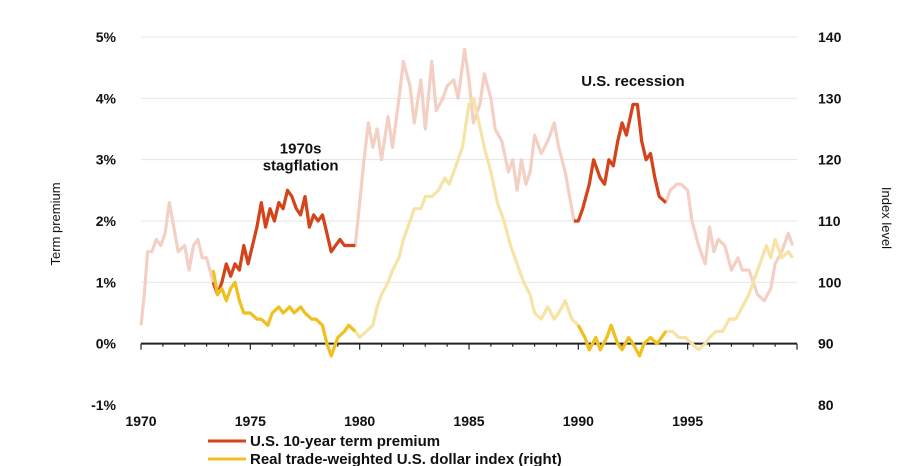  I want to click on zero-baseline, so click(469, 346).